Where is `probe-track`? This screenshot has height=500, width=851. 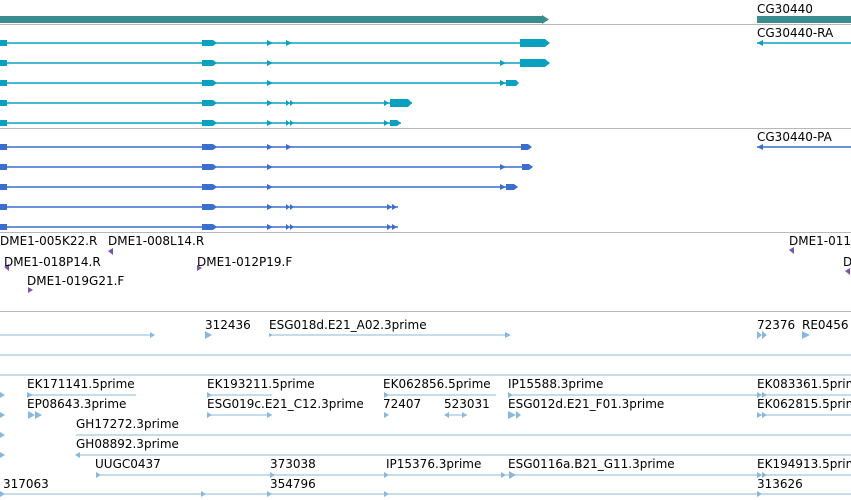 probe-track is located at coordinates (427, 270).